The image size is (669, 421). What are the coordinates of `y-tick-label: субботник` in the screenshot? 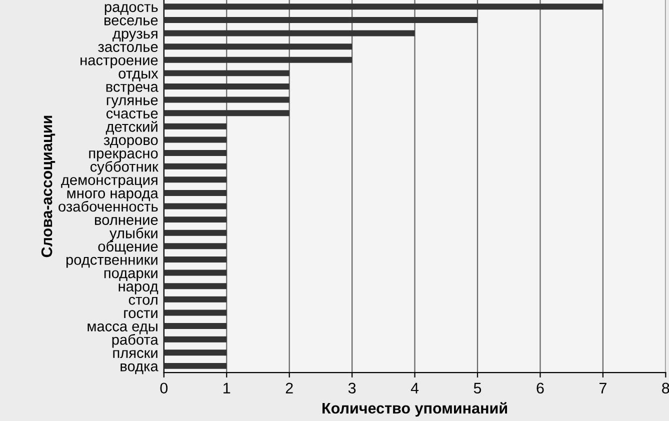 It's located at (124, 167).